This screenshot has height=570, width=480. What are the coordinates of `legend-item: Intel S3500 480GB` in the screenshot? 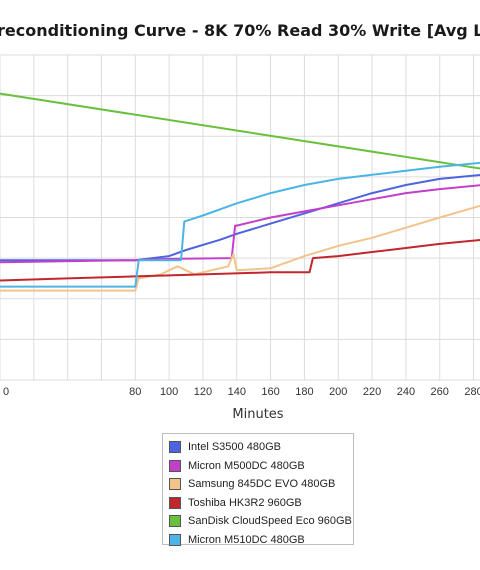 It's located at (258, 447).